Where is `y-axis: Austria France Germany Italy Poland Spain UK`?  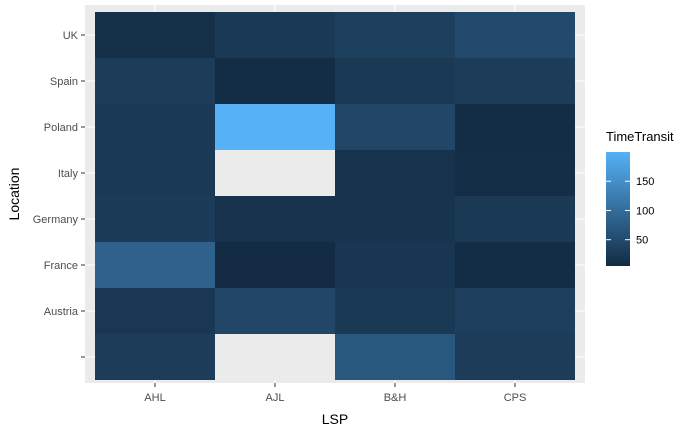 y-axis: Austria France Germany Italy Poland Spain UK is located at coordinates (59, 194).